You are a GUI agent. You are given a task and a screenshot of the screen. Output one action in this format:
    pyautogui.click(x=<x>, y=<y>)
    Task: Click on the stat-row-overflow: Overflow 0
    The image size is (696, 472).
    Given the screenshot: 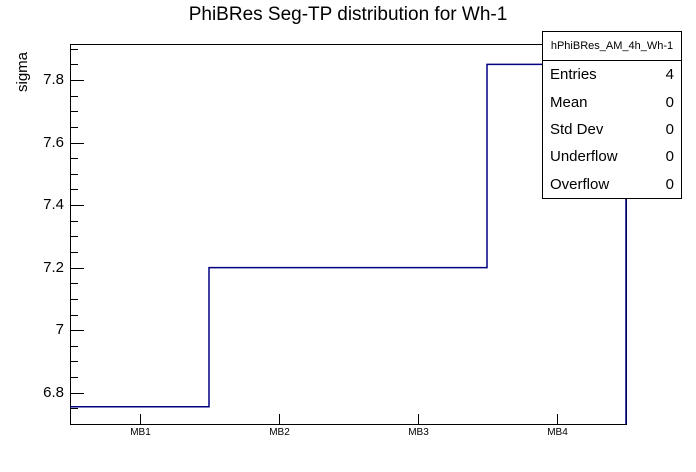 What is the action you would take?
    pyautogui.click(x=612, y=184)
    